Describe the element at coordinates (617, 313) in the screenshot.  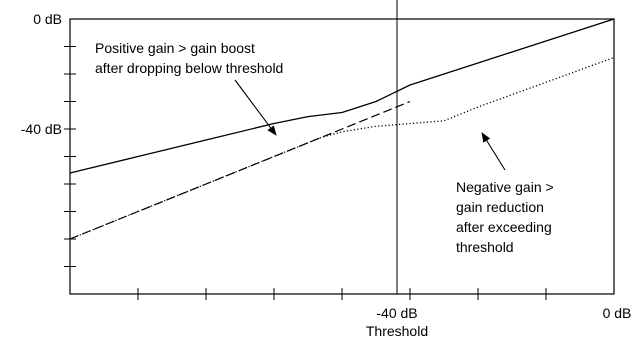
I see `x-label-0db: 0 dB` at that location.